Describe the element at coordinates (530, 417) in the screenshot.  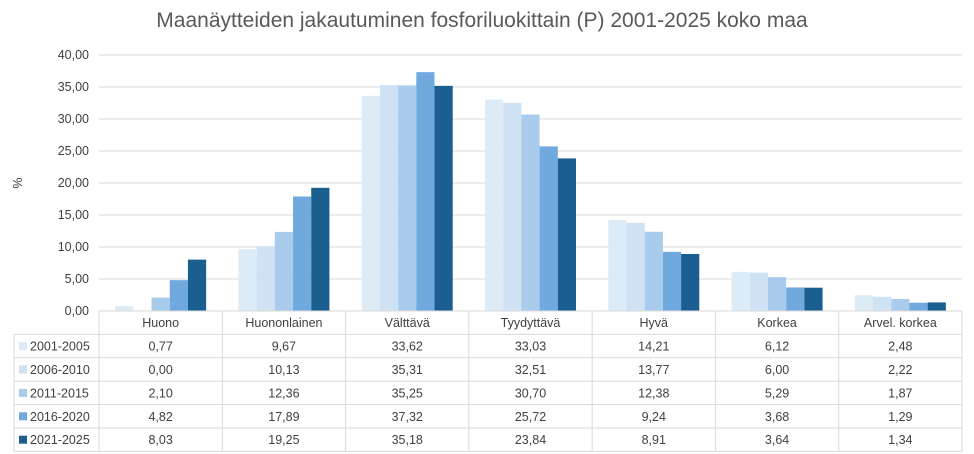
I see `data-label: 25,72` at that location.